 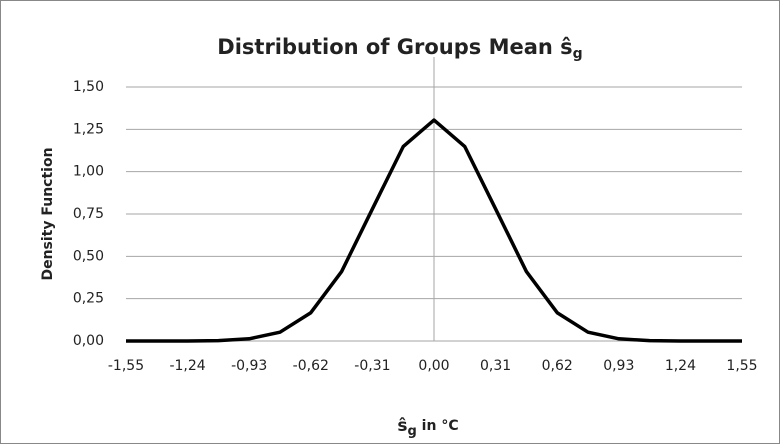 What do you see at coordinates (438, 426) in the screenshot?
I see `x-label-unit: in °C` at bounding box center [438, 426].